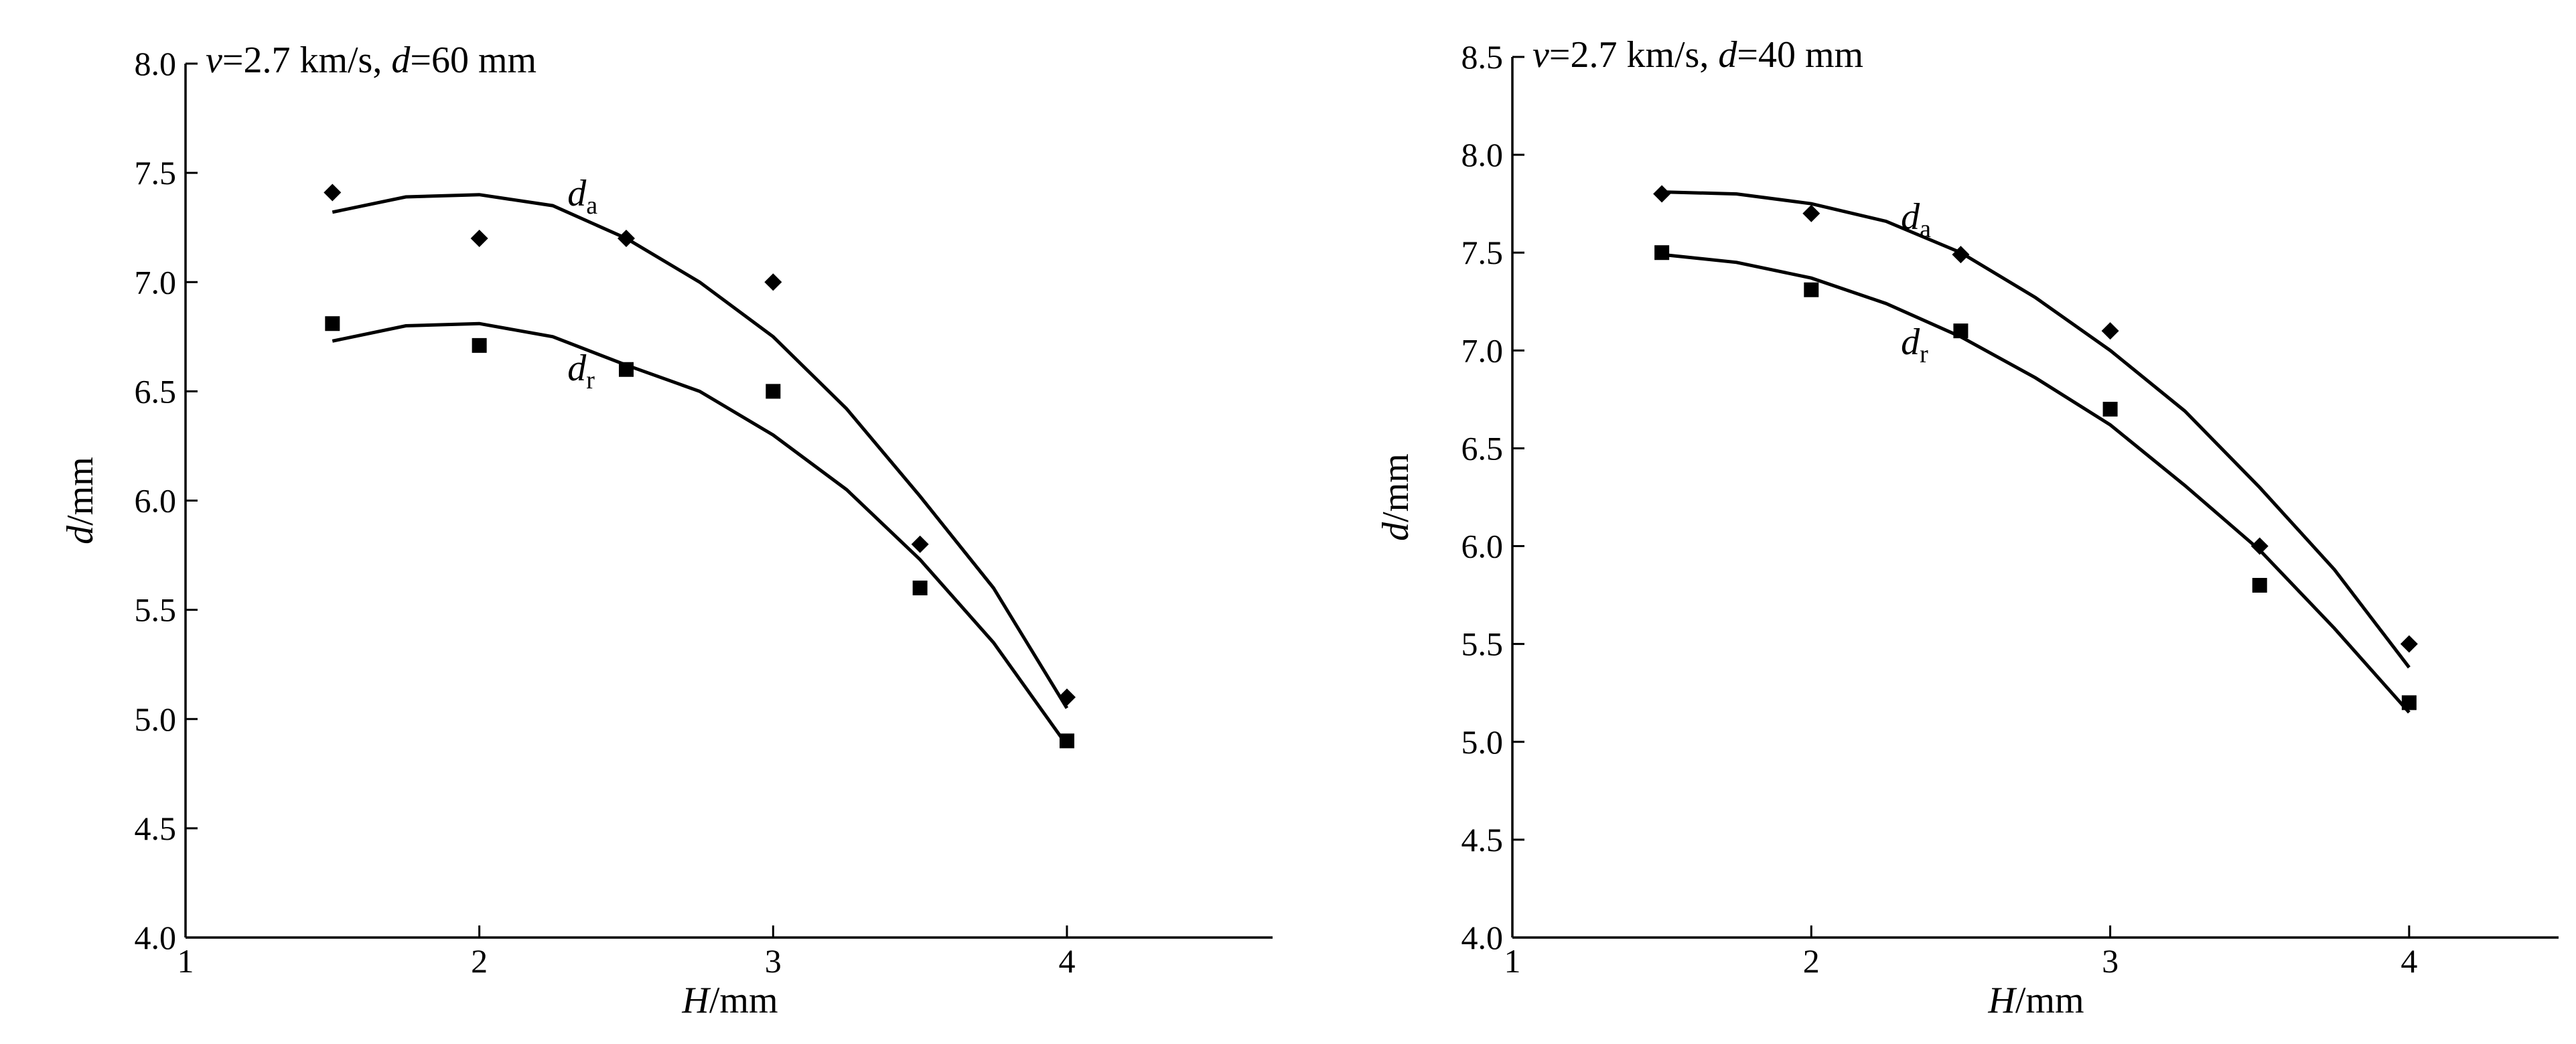 This screenshot has height=1044, width=2576. I want to click on y-tick-label: 8.5, so click(1482, 57).